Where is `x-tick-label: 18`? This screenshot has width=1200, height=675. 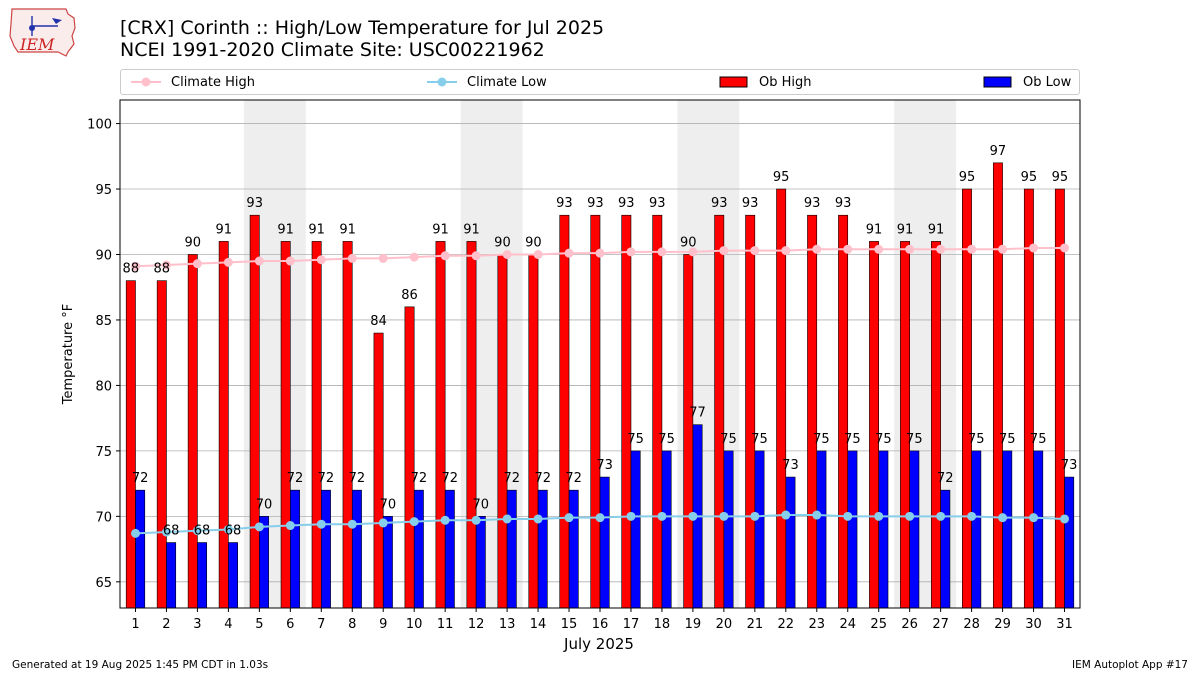 x-tick-label: 18 is located at coordinates (662, 624).